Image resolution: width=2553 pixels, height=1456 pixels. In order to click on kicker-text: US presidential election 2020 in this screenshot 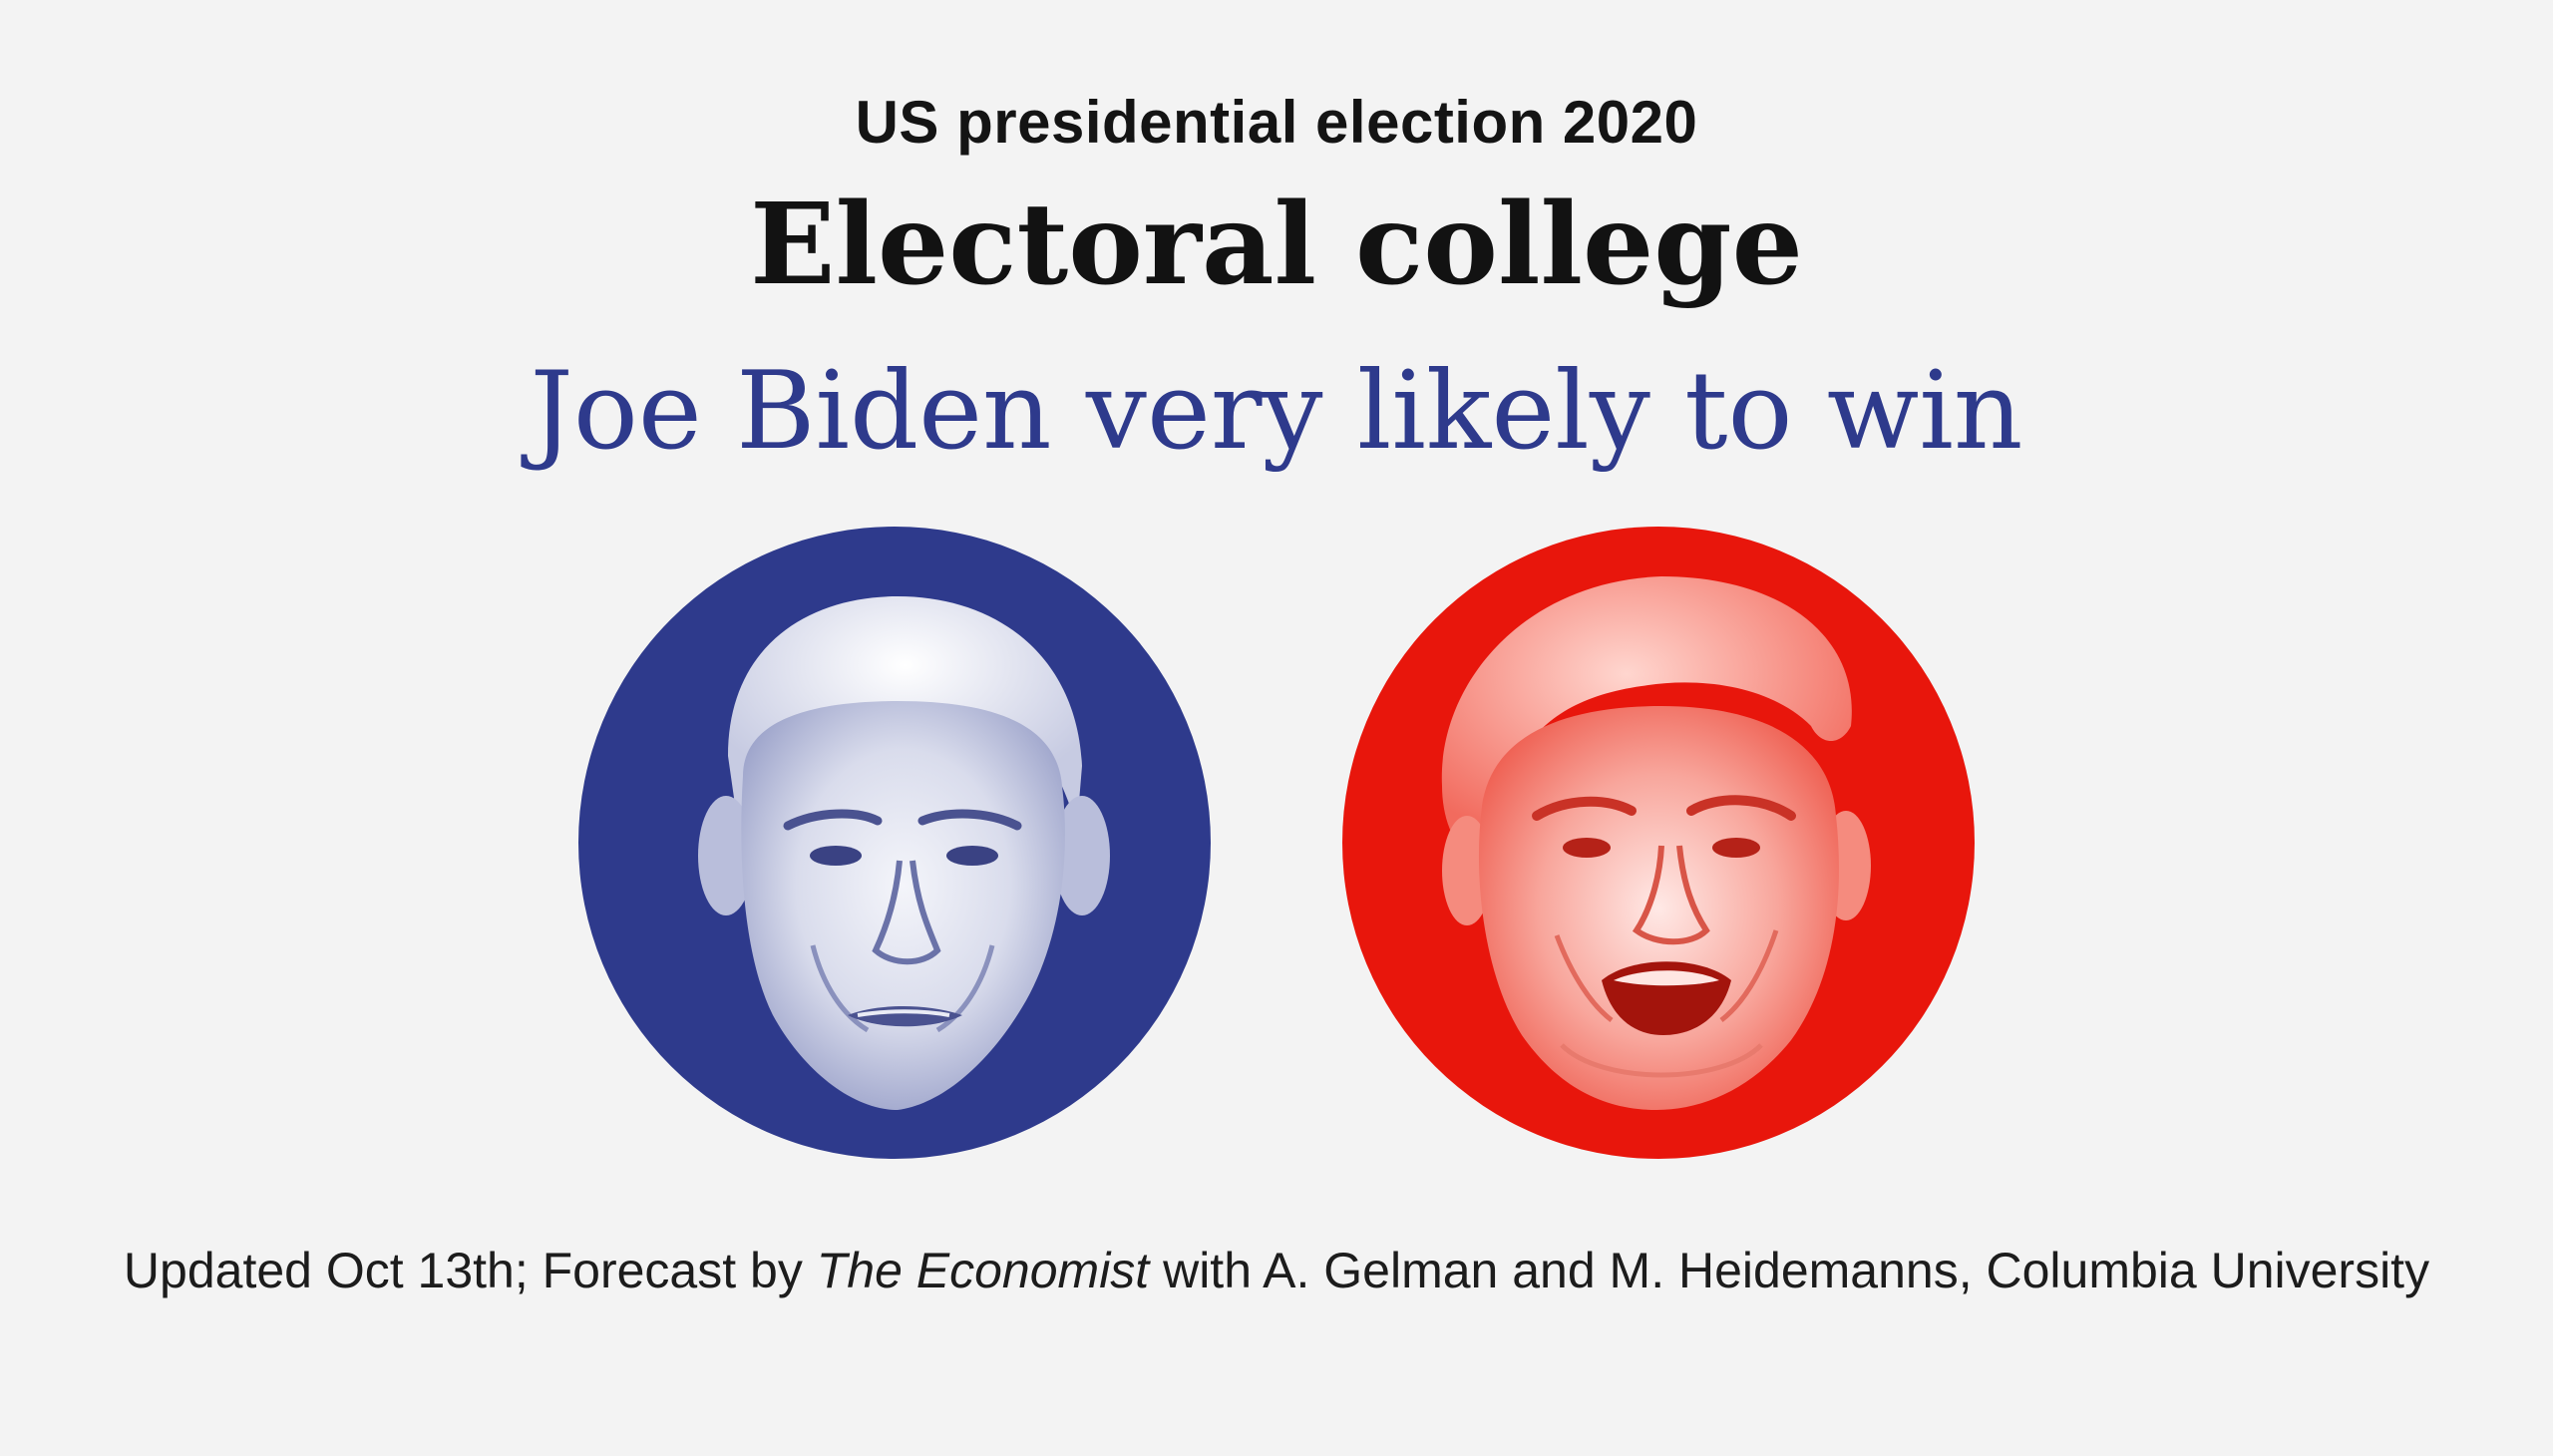, I will do `click(1276, 122)`.